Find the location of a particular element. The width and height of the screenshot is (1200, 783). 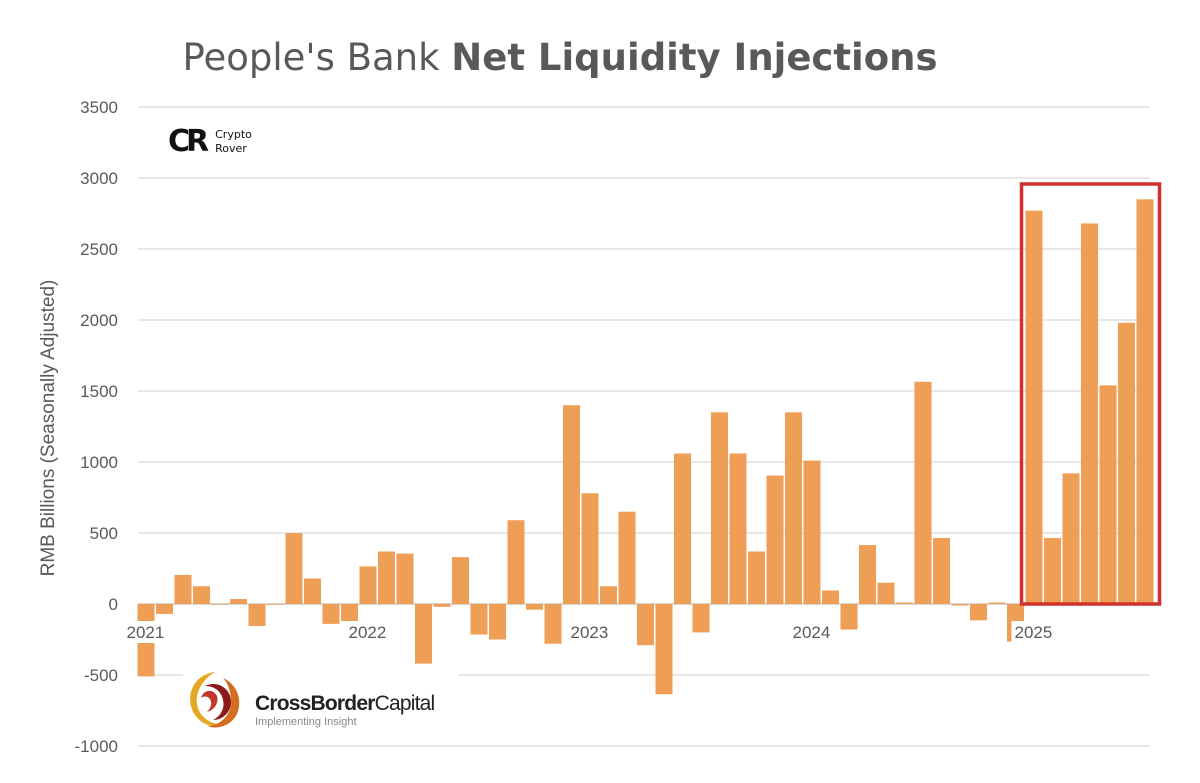

crypto-rover-logo: CR Crypto Rover is located at coordinates (210, 142).